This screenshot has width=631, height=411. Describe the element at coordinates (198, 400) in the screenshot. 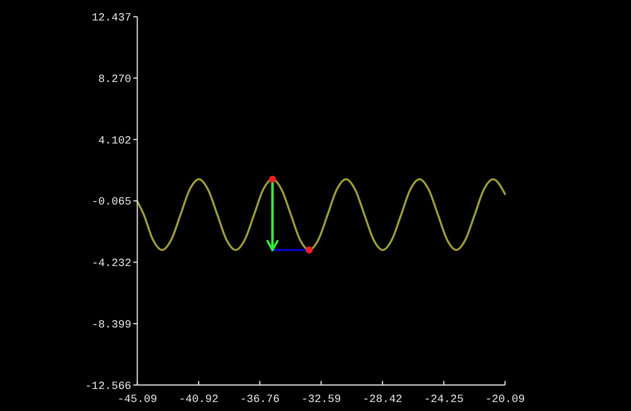

I see `x-tick-label: -40.92` at that location.